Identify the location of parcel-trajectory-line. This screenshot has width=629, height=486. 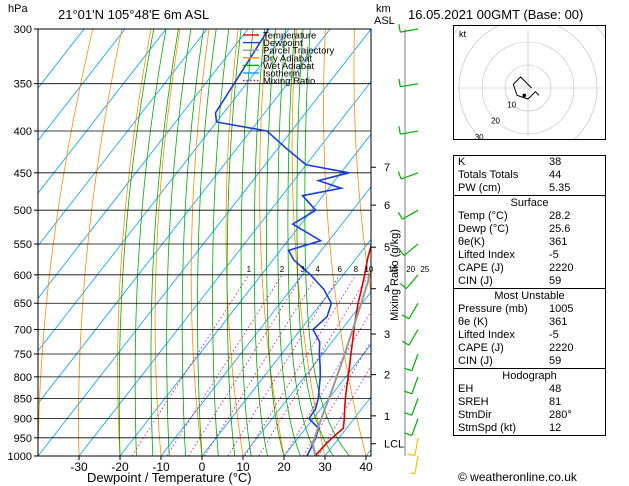
(341, 362).